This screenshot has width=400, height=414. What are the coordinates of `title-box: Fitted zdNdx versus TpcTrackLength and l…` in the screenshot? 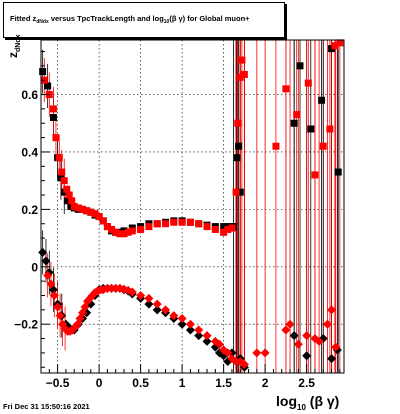 It's located at (144, 20).